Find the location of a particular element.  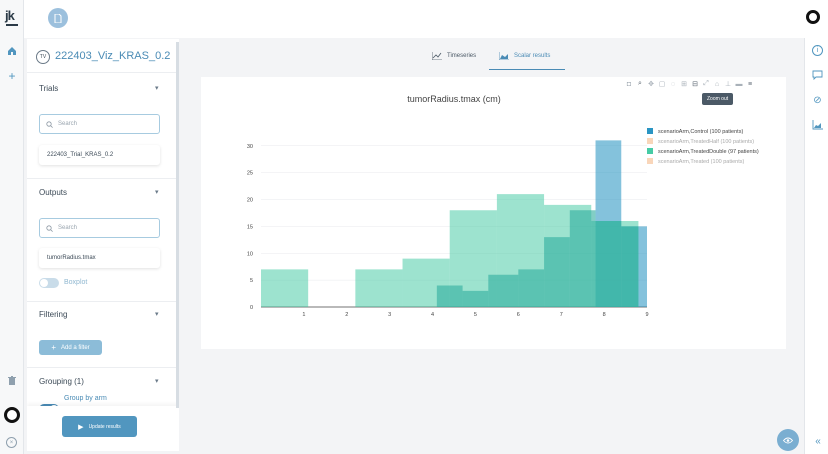

box-select-icon: ▢ is located at coordinates (662, 84).